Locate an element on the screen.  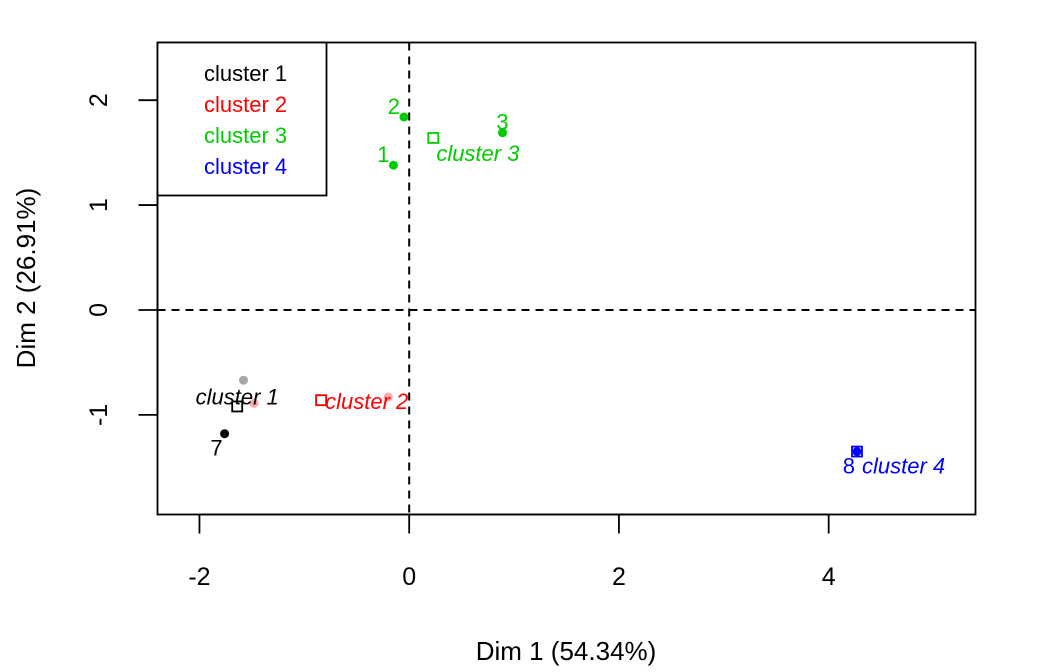
x-tick-label: 2 is located at coordinates (619, 577).